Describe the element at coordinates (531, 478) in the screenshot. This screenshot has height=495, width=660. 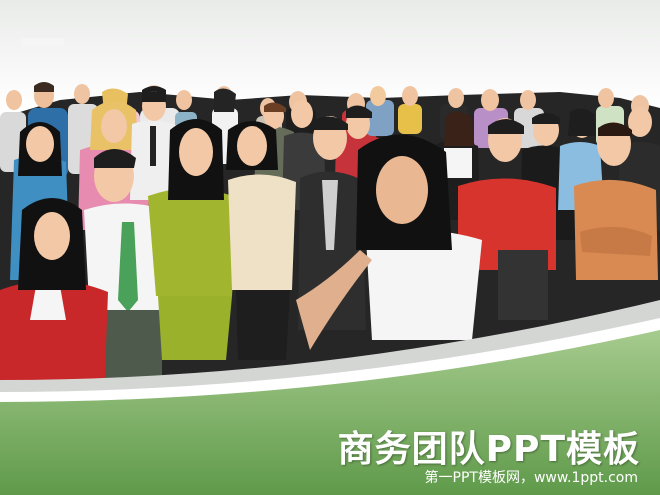
I see `slide-subtitle: 第一PPT模板网，www.1ppt.com` at that location.